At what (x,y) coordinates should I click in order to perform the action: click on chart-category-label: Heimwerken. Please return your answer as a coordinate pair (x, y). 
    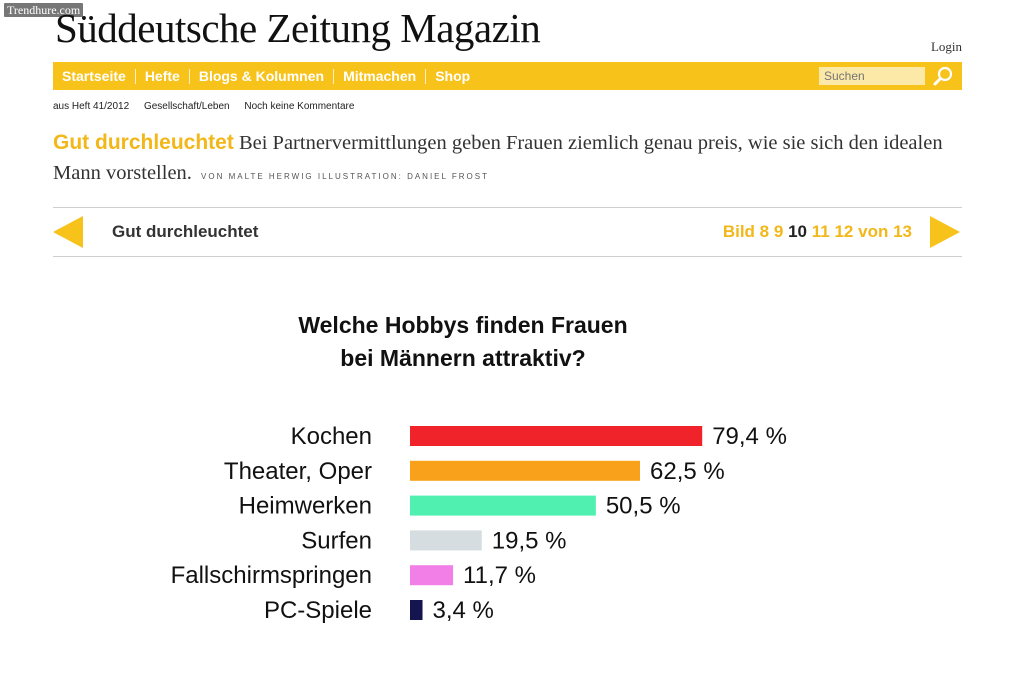
    Looking at the image, I should click on (305, 506).